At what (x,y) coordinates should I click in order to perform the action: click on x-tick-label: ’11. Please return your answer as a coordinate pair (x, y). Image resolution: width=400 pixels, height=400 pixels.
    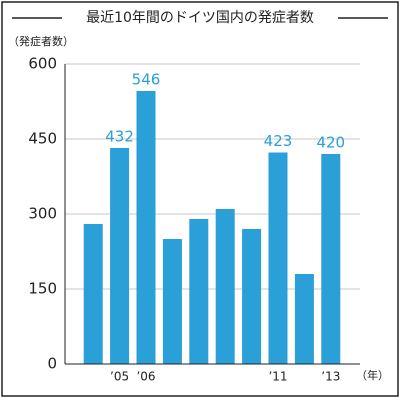
    Looking at the image, I should click on (277, 377).